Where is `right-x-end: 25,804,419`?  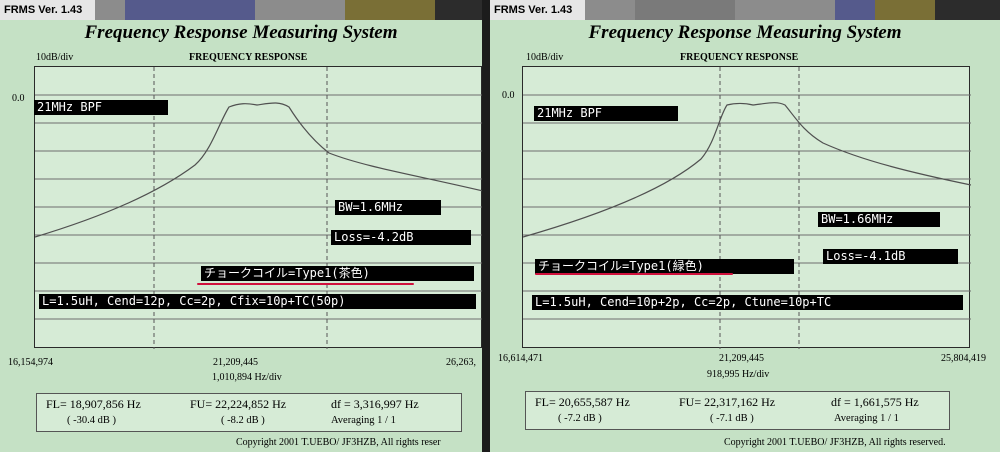 right-x-end: 25,804,419 is located at coordinates (963, 358).